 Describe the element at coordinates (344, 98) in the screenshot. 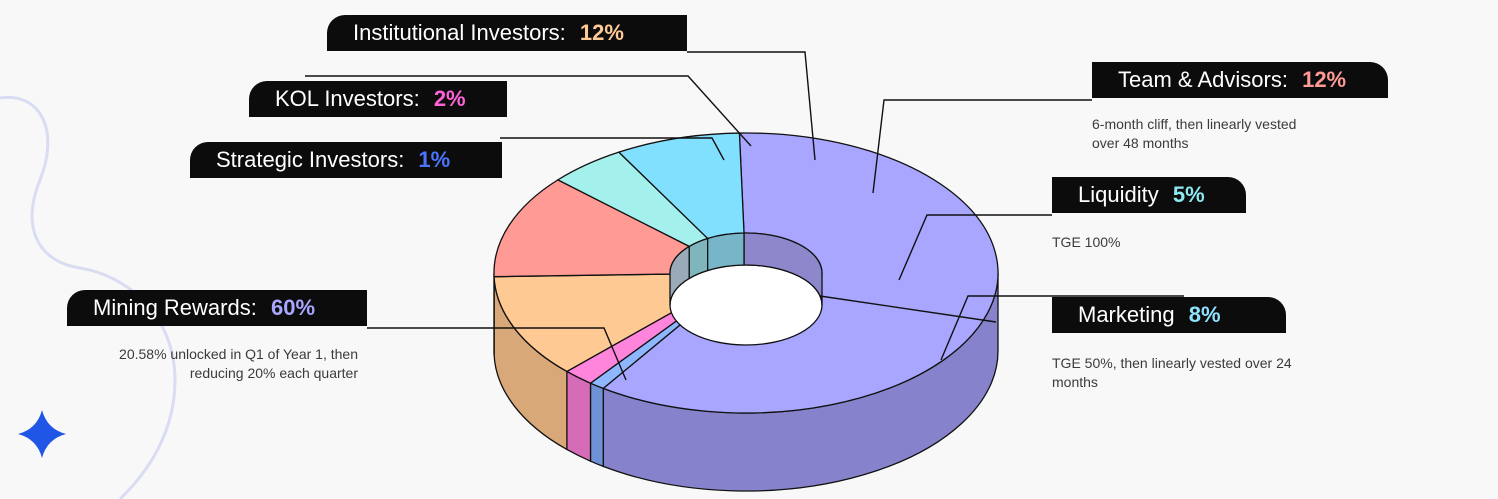

I see `kol-investors-name: KOL Investors` at that location.